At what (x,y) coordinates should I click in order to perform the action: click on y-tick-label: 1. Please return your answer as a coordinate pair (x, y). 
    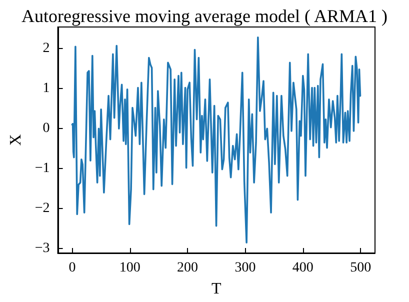
    Looking at the image, I should click on (46, 88).